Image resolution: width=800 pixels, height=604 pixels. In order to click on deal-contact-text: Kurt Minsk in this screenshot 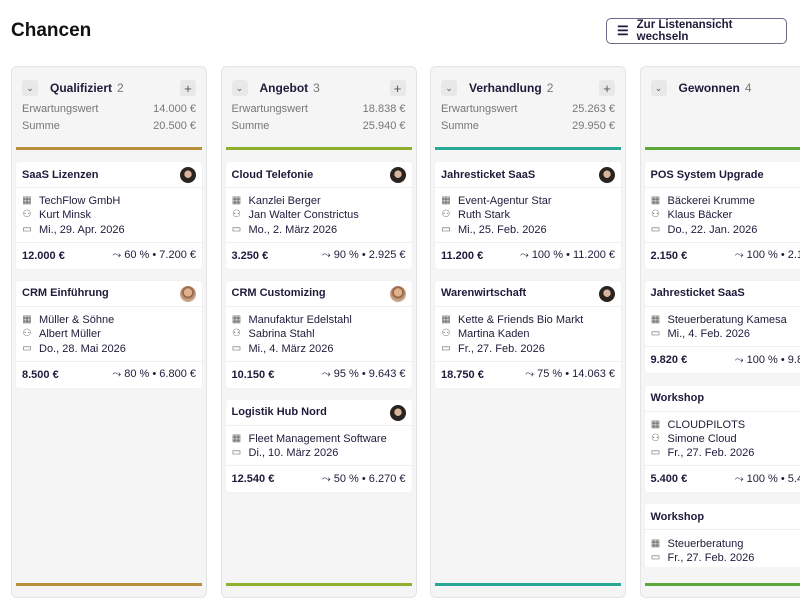, I will do `click(65, 215)`.